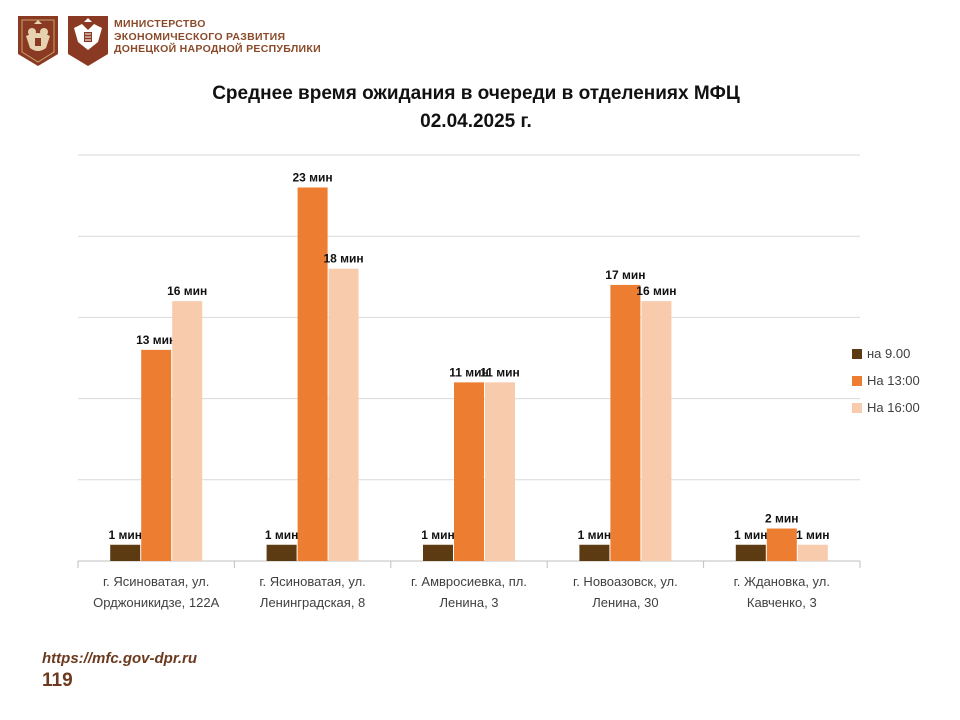 Image resolution: width=960 pixels, height=720 pixels. I want to click on ministry-line: МИНИСТЕРСТВО, so click(160, 24).